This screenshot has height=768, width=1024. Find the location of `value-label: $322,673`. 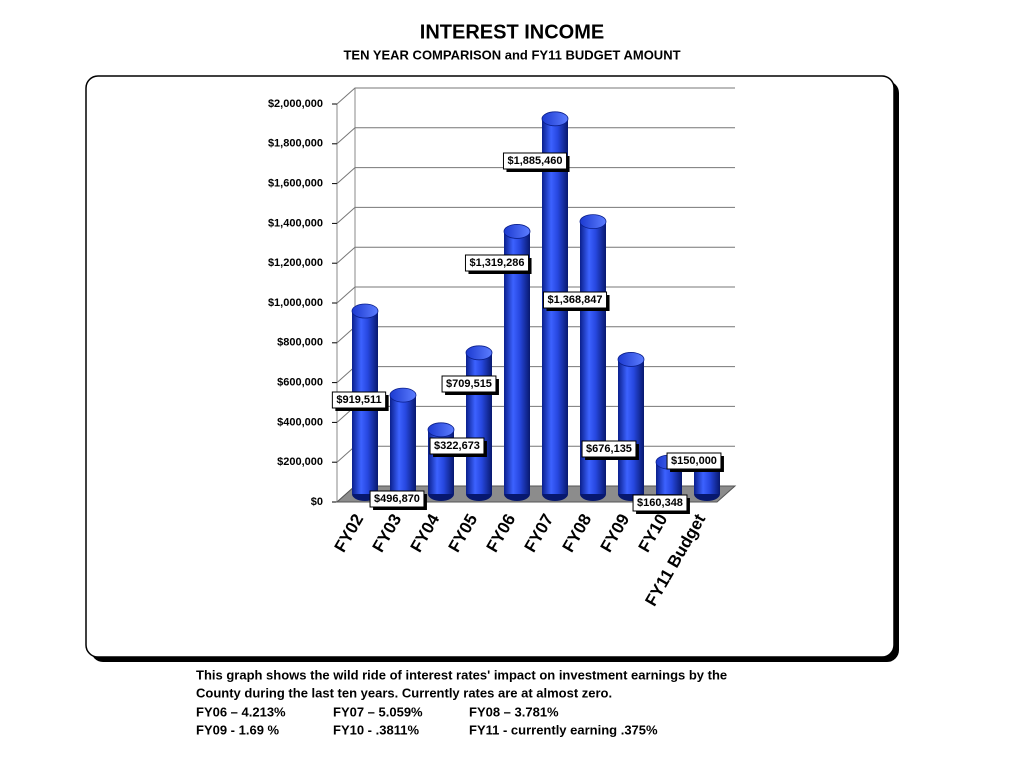

value-label: $322,673 is located at coordinates (458, 447).